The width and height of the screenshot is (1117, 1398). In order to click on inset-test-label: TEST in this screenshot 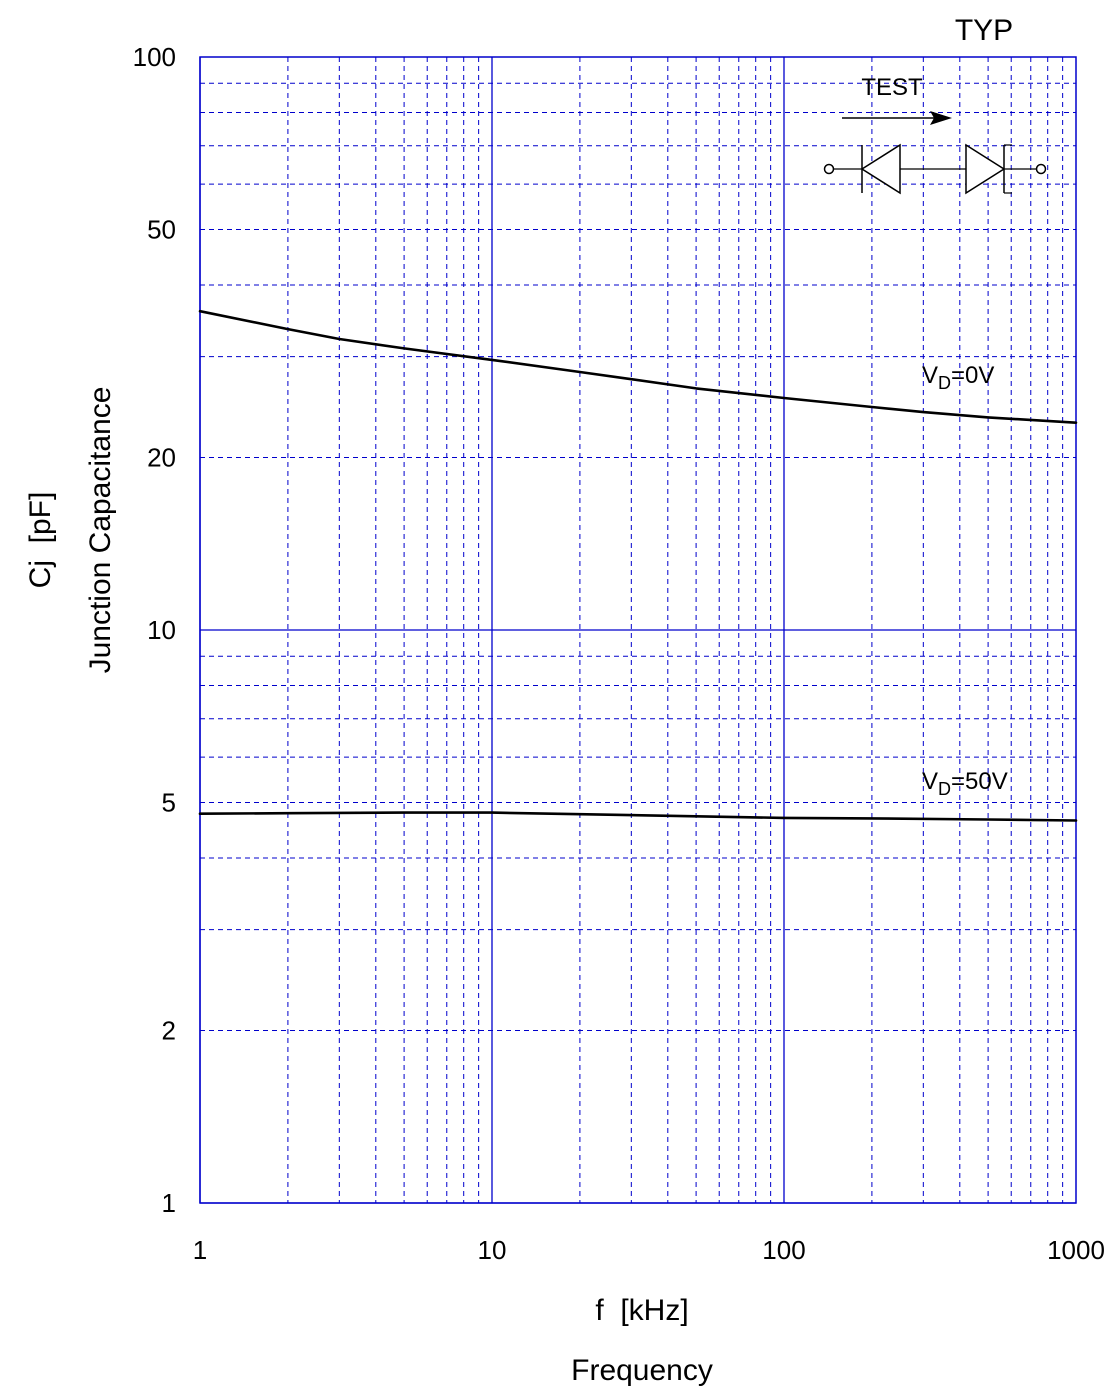, I will do `click(892, 87)`.